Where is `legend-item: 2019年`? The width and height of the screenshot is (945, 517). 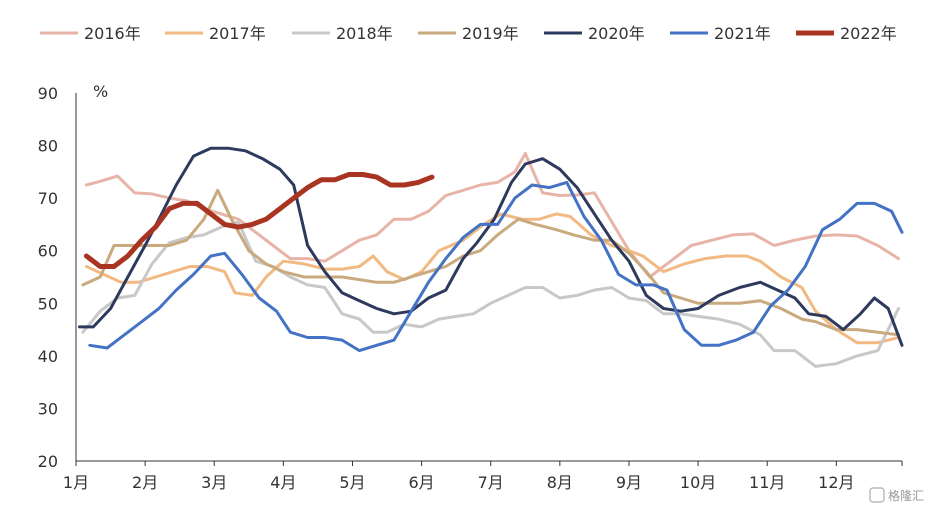 legend-item: 2019年 is located at coordinates (468, 33).